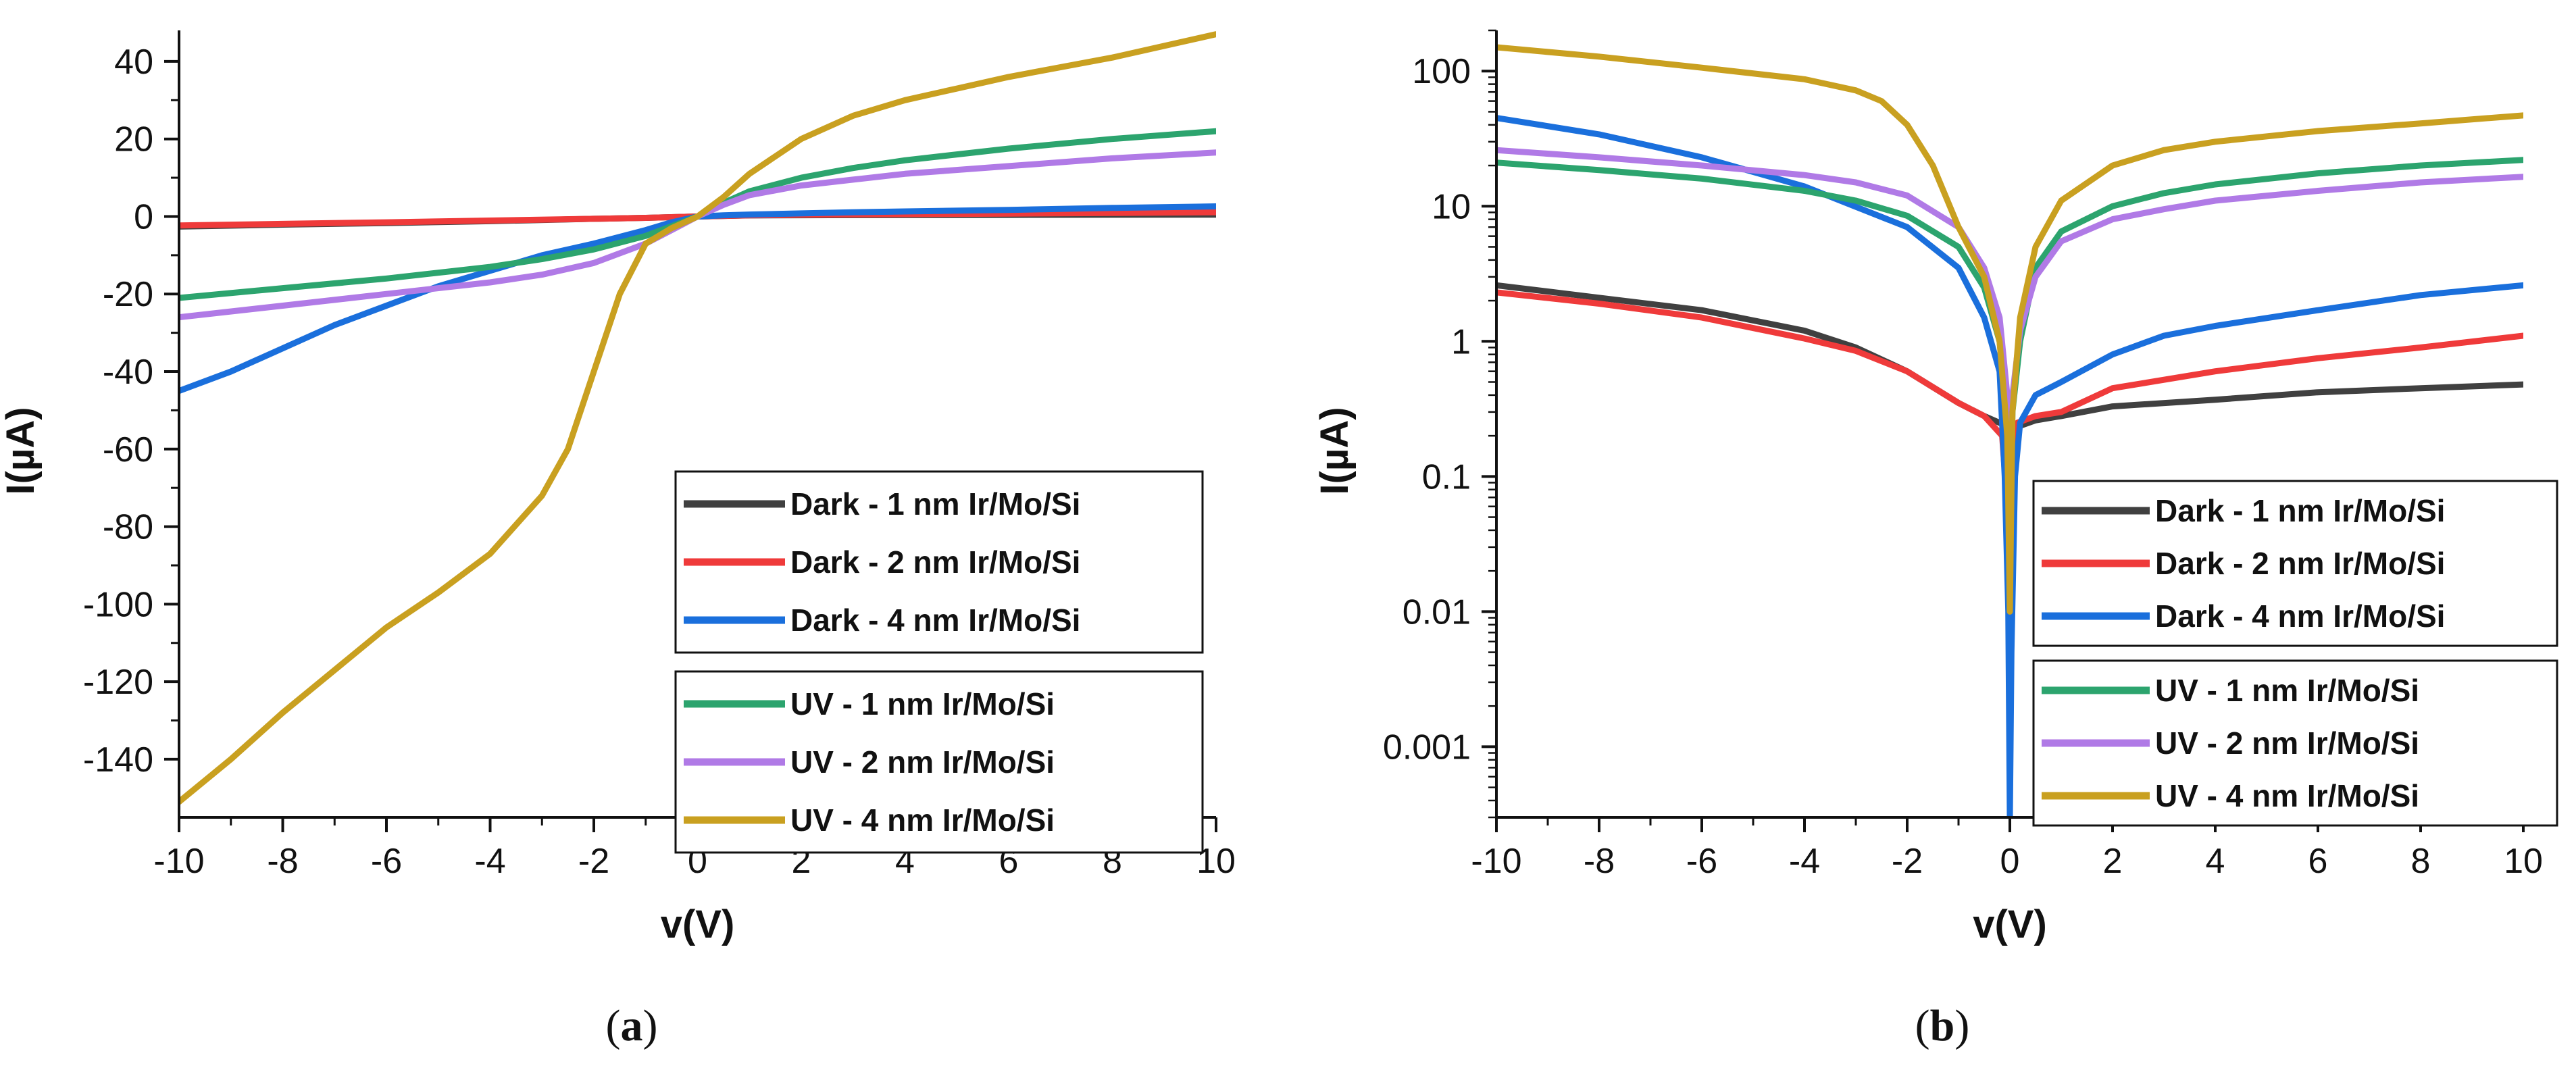 The height and width of the screenshot is (1068, 2576). Describe the element at coordinates (143, 217) in the screenshot. I see `y-tick-label: 0` at that location.